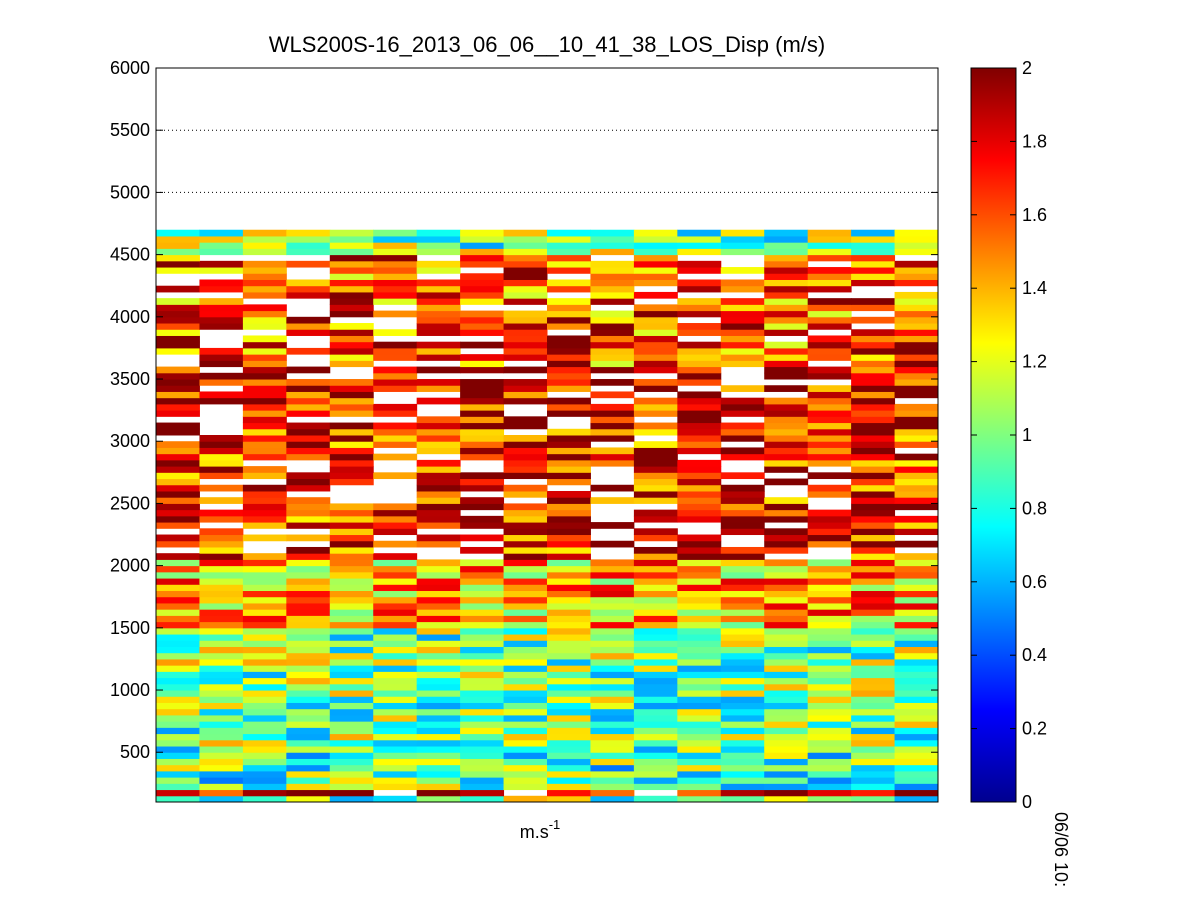  What do you see at coordinates (1027, 68) in the screenshot?
I see `colorbar-tick-label: 2` at bounding box center [1027, 68].